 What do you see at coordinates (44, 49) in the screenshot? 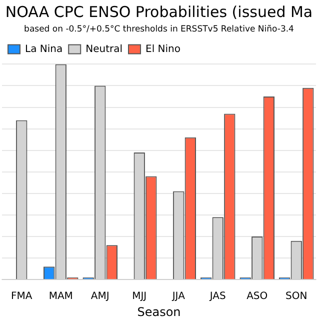
I see `legend-label: La Nina` at bounding box center [44, 49].